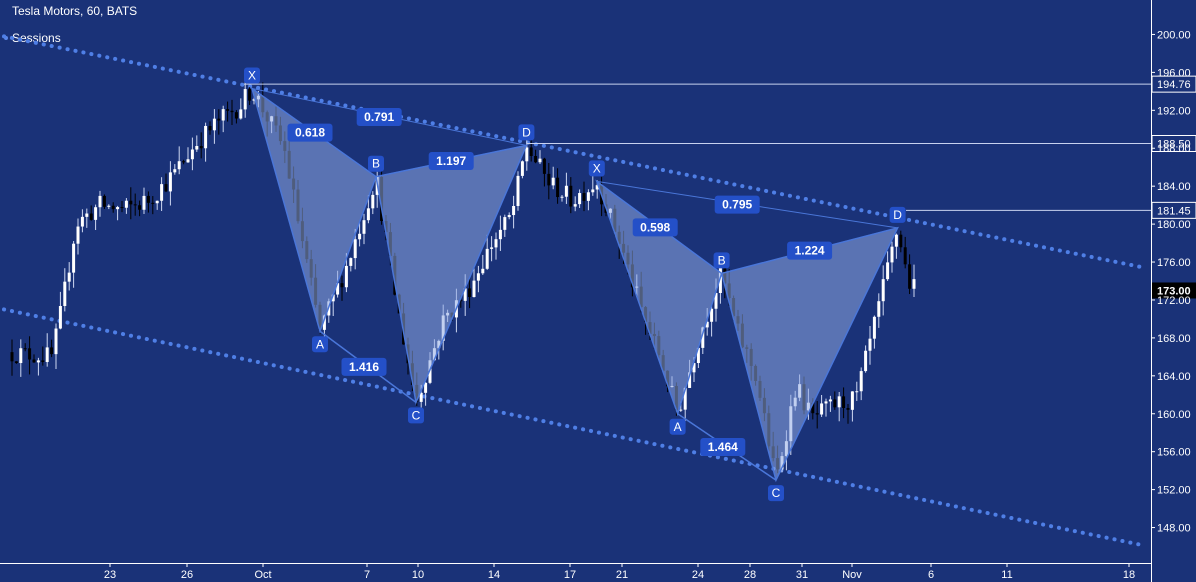 The image size is (1196, 582). Describe the element at coordinates (262, 575) in the screenshot. I see `x-tick-label: Oct` at that location.